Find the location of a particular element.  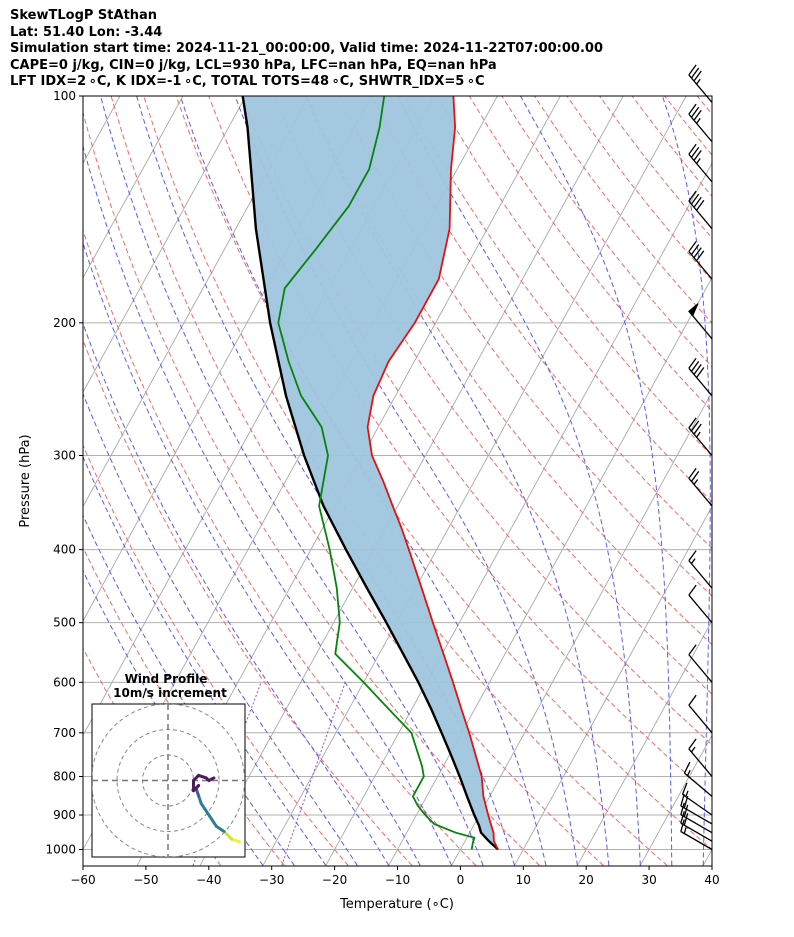

wind-barbs is located at coordinates (696, 457).